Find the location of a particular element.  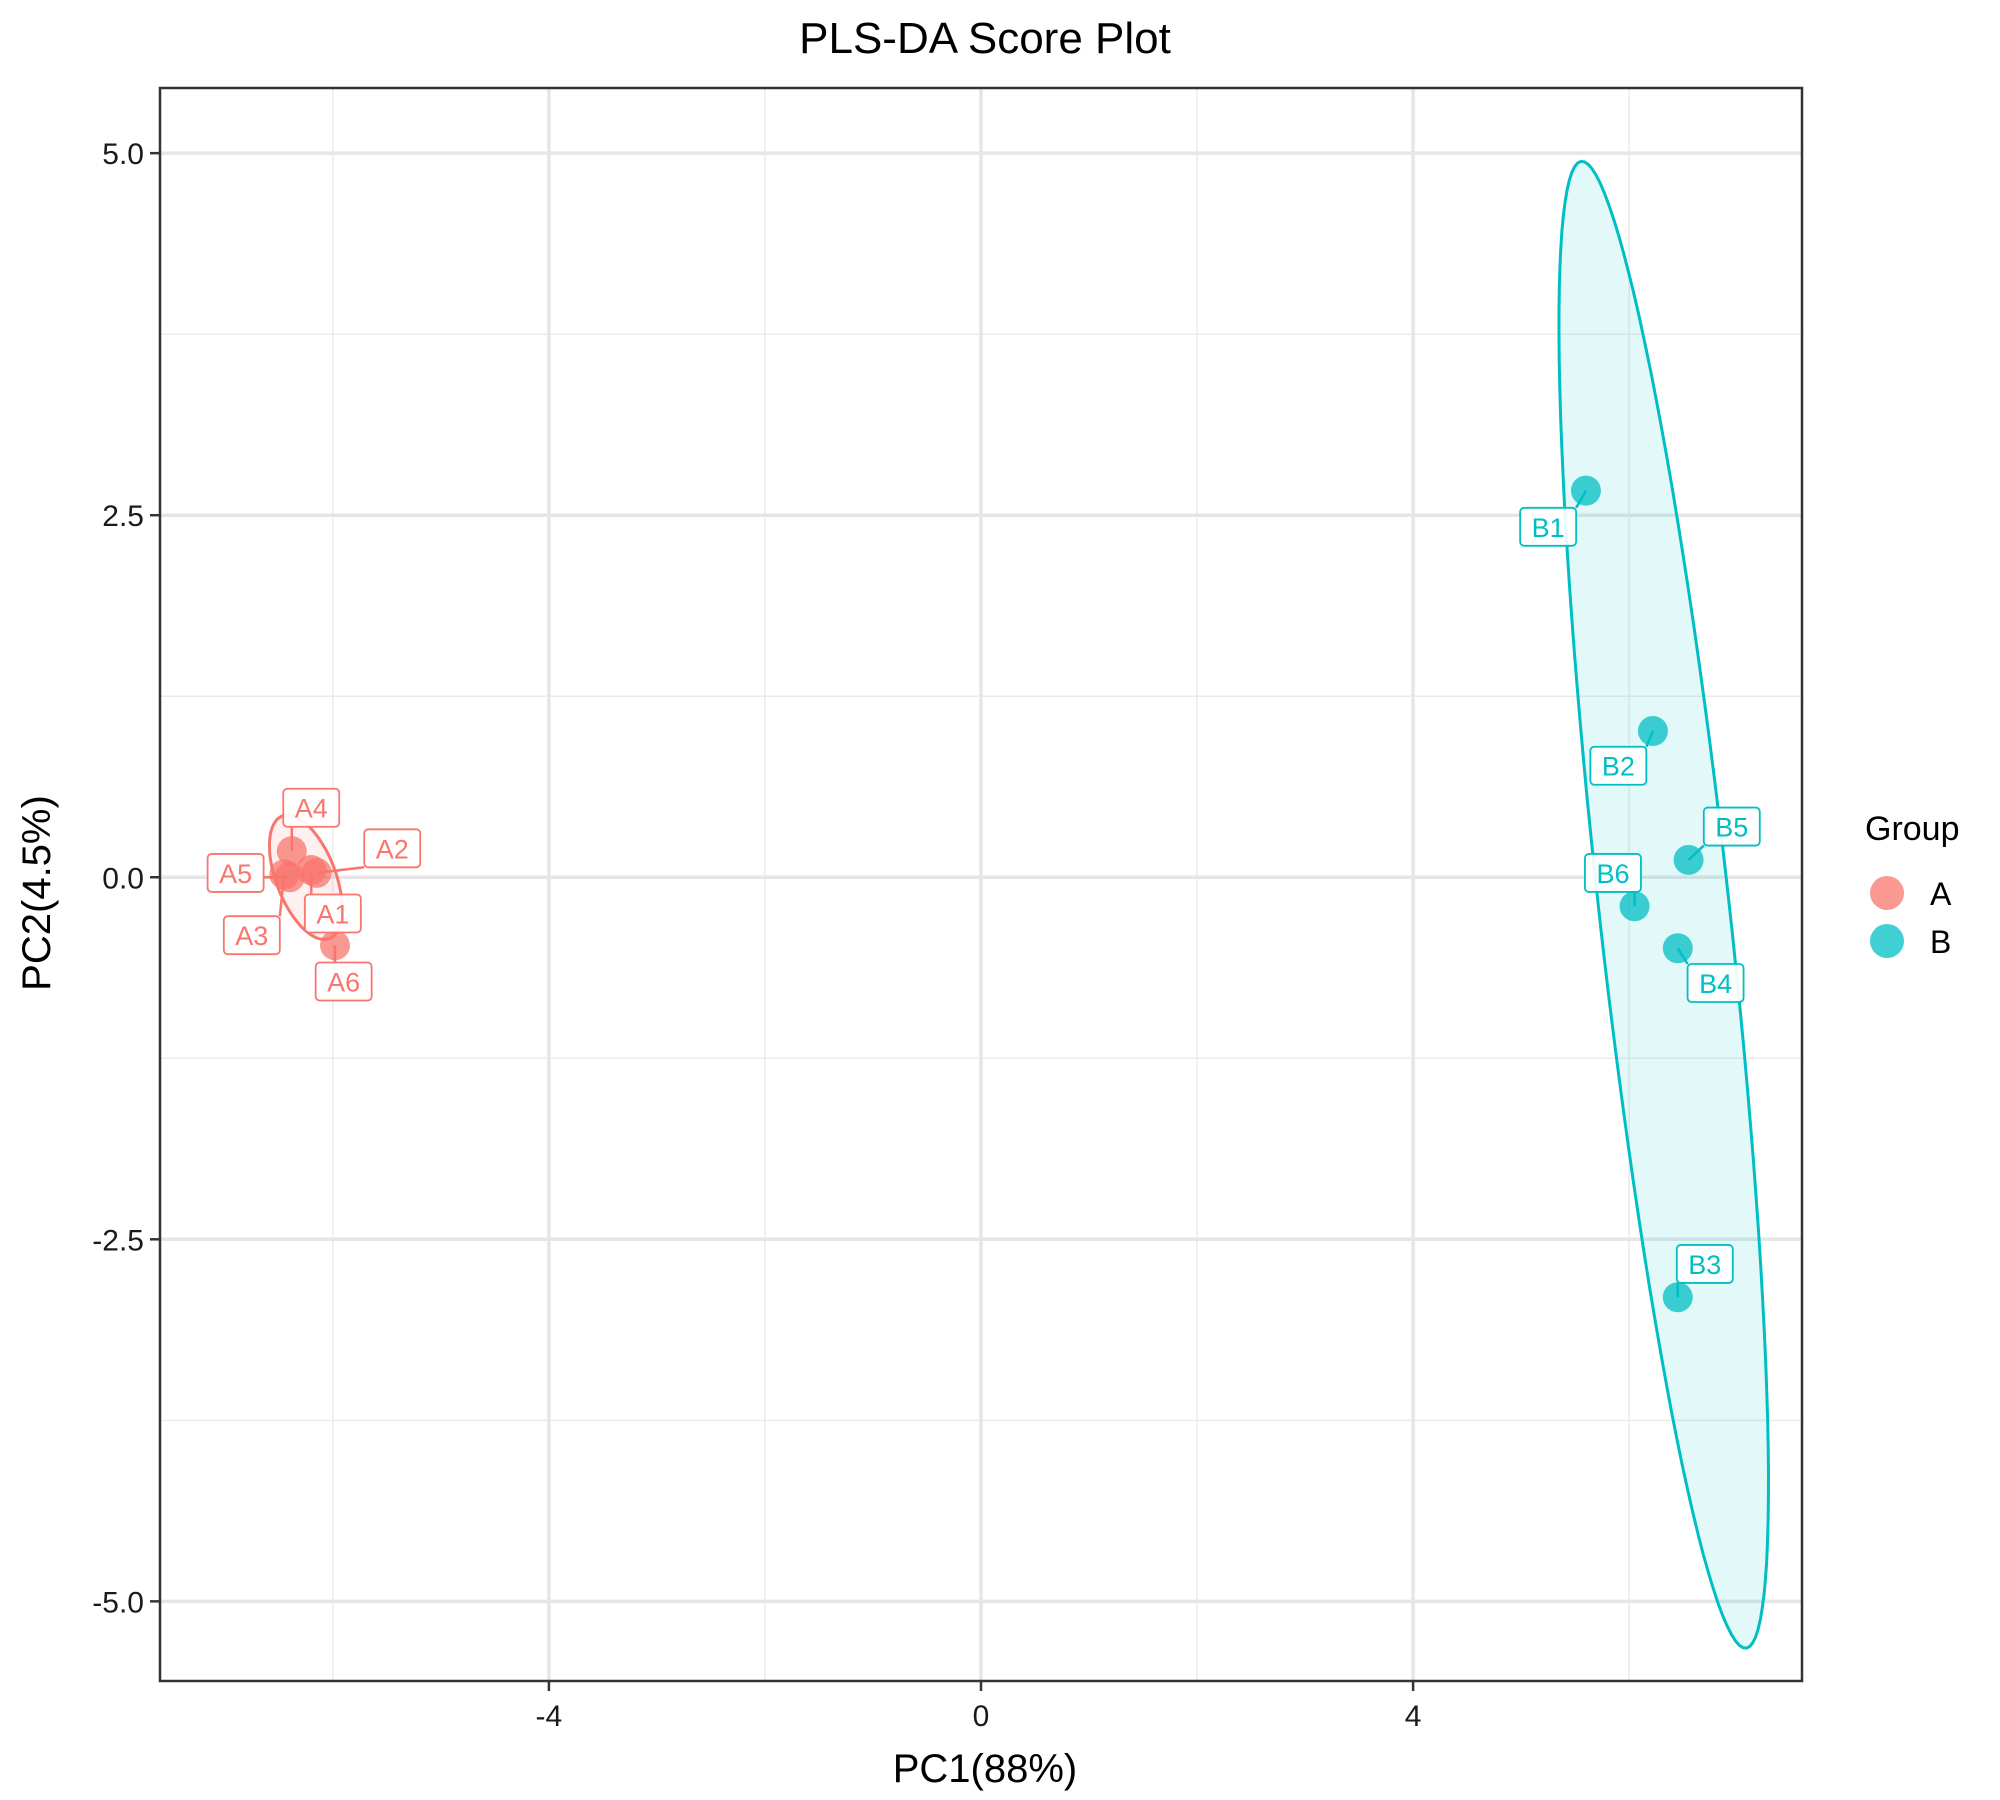

label-text: B5 is located at coordinates (1731, 828).